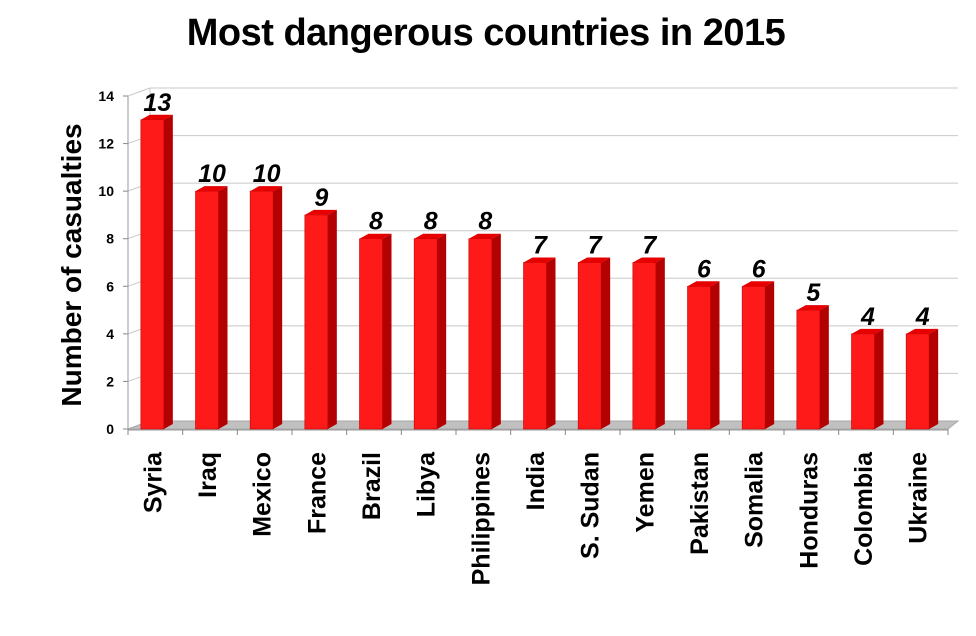  Describe the element at coordinates (153, 482) in the screenshot. I see `category-label: Syria` at that location.